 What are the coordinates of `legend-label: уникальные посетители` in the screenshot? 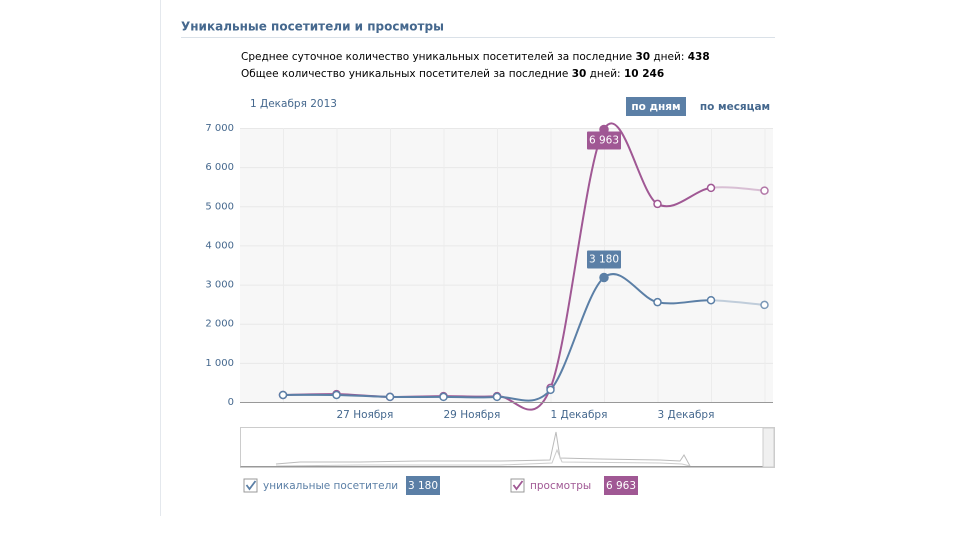 It's located at (330, 486).